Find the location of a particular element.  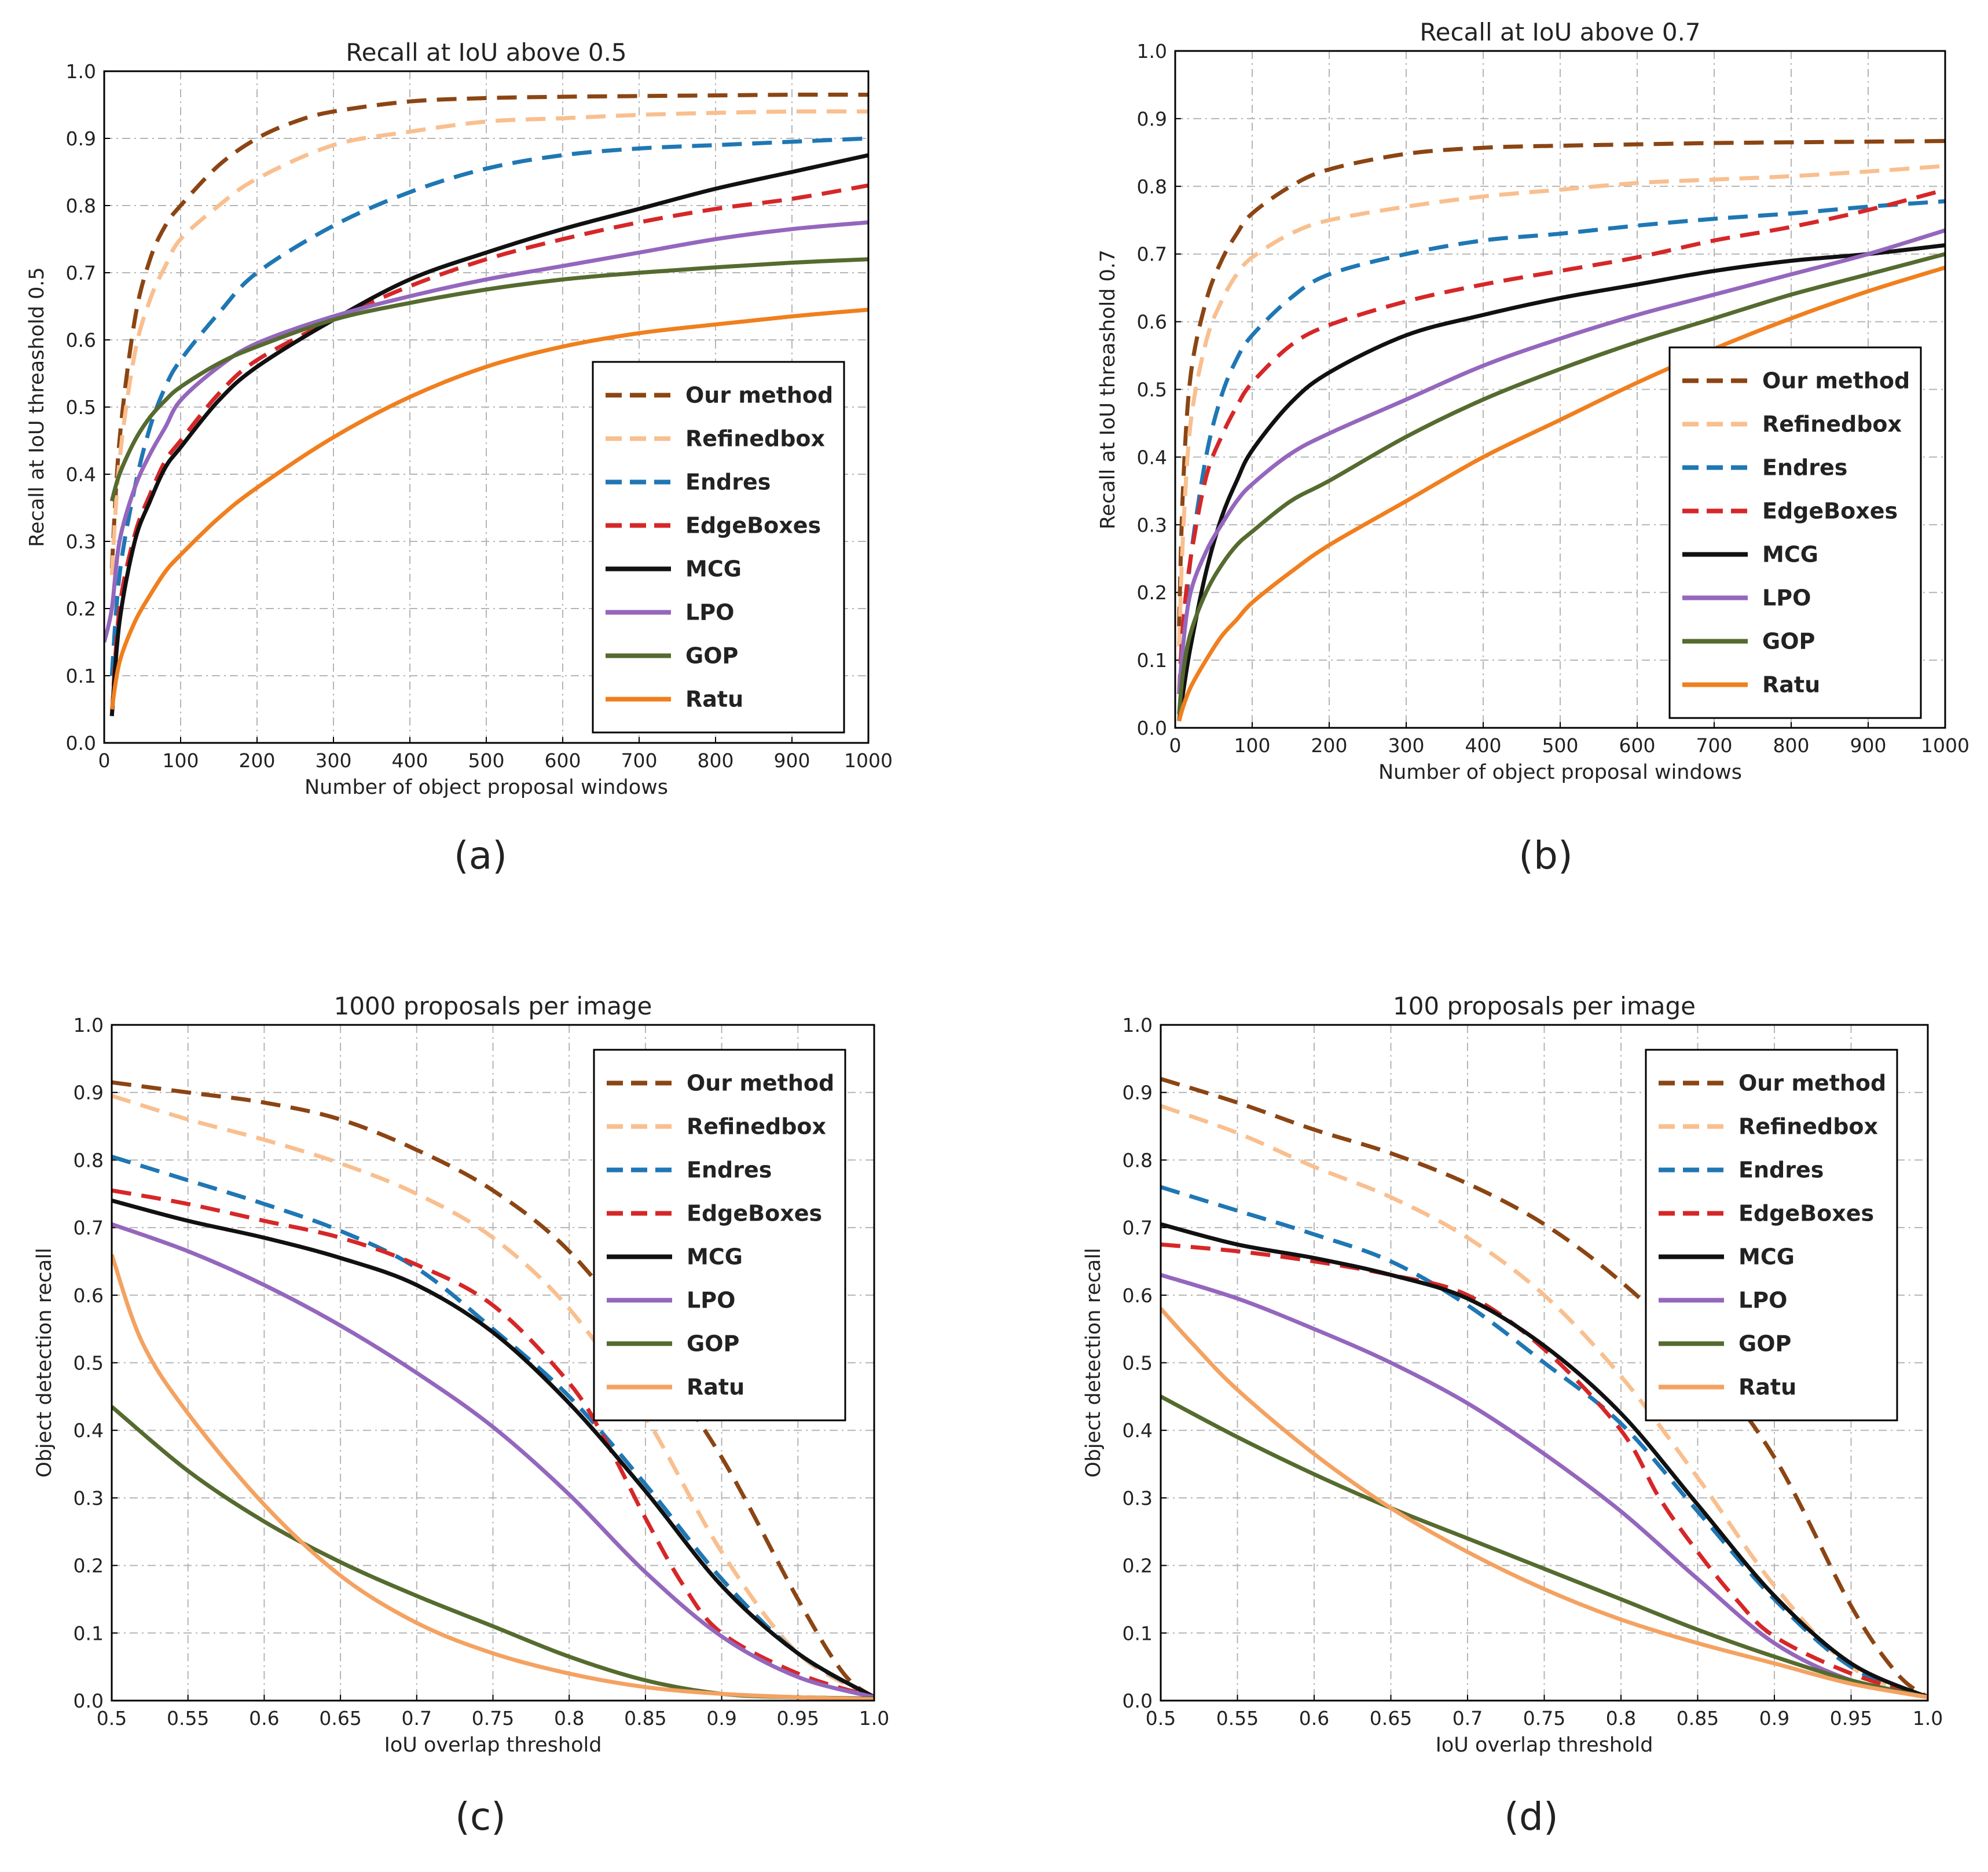

y-tick-label: 0.6 is located at coordinates (81, 340).